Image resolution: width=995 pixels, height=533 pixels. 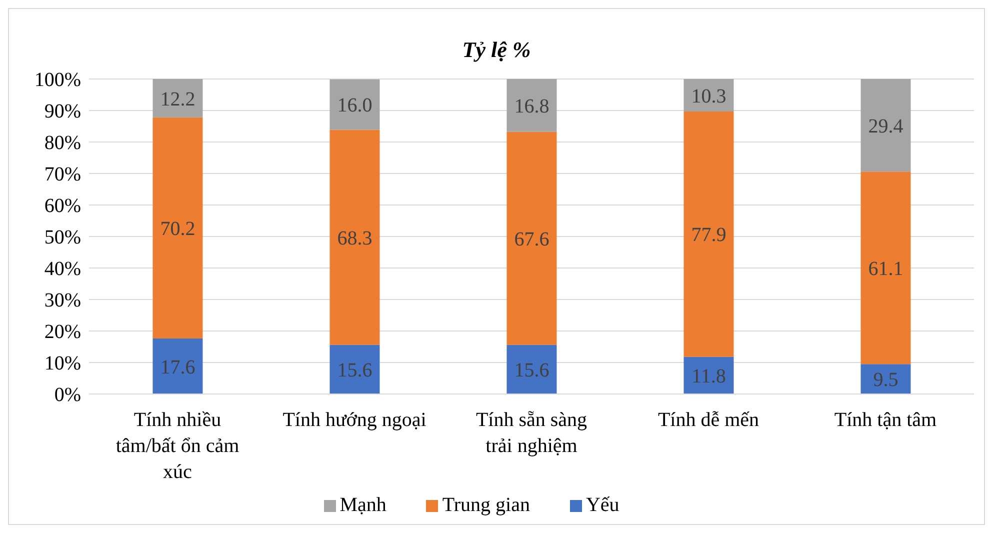 I want to click on data-label: 70.2, so click(x=178, y=229).